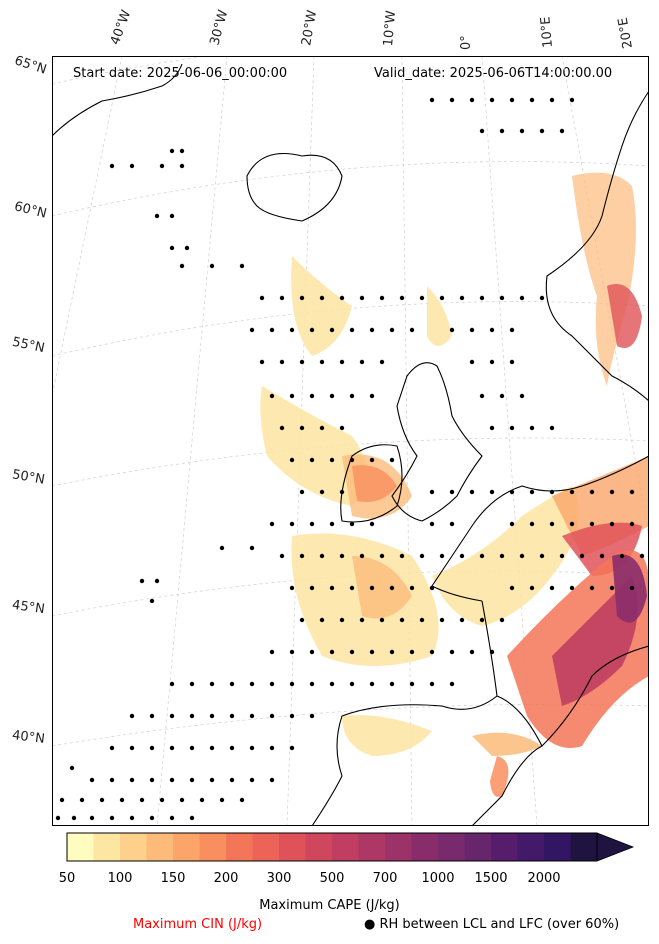 Image resolution: width=659 pixels, height=944 pixels. What do you see at coordinates (30, 210) in the screenshot?
I see `lat-label-60: 60°N` at bounding box center [30, 210].